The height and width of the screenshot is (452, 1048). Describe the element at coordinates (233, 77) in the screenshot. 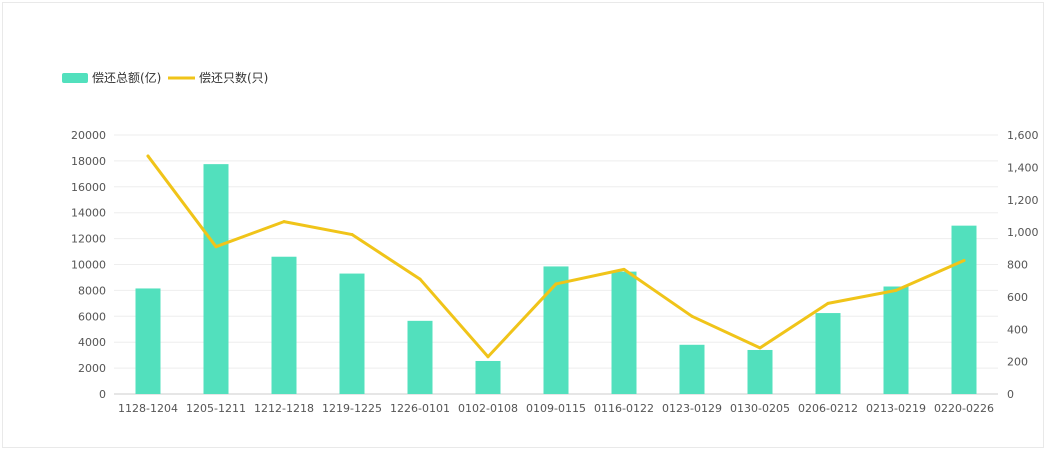

I see `legend-label-line: 偿还只数(只)` at that location.